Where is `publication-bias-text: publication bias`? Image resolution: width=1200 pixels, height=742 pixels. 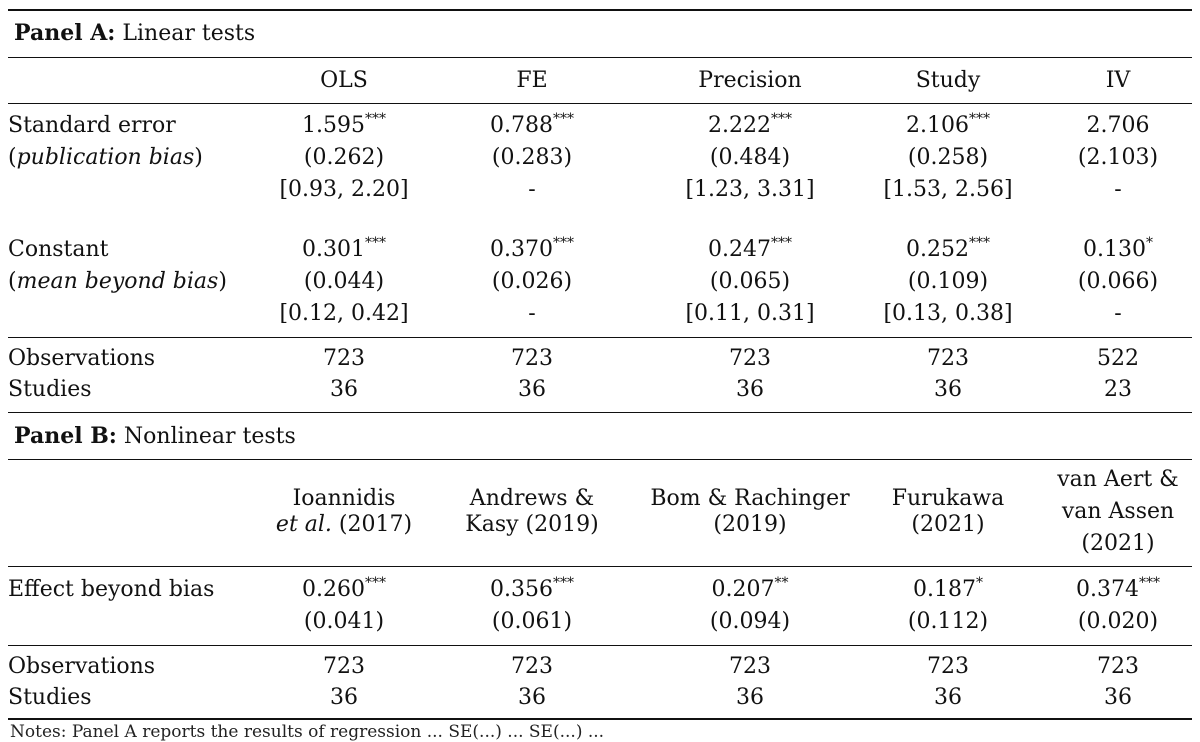 publication-bias-text: publication bias is located at coordinates (105, 157).